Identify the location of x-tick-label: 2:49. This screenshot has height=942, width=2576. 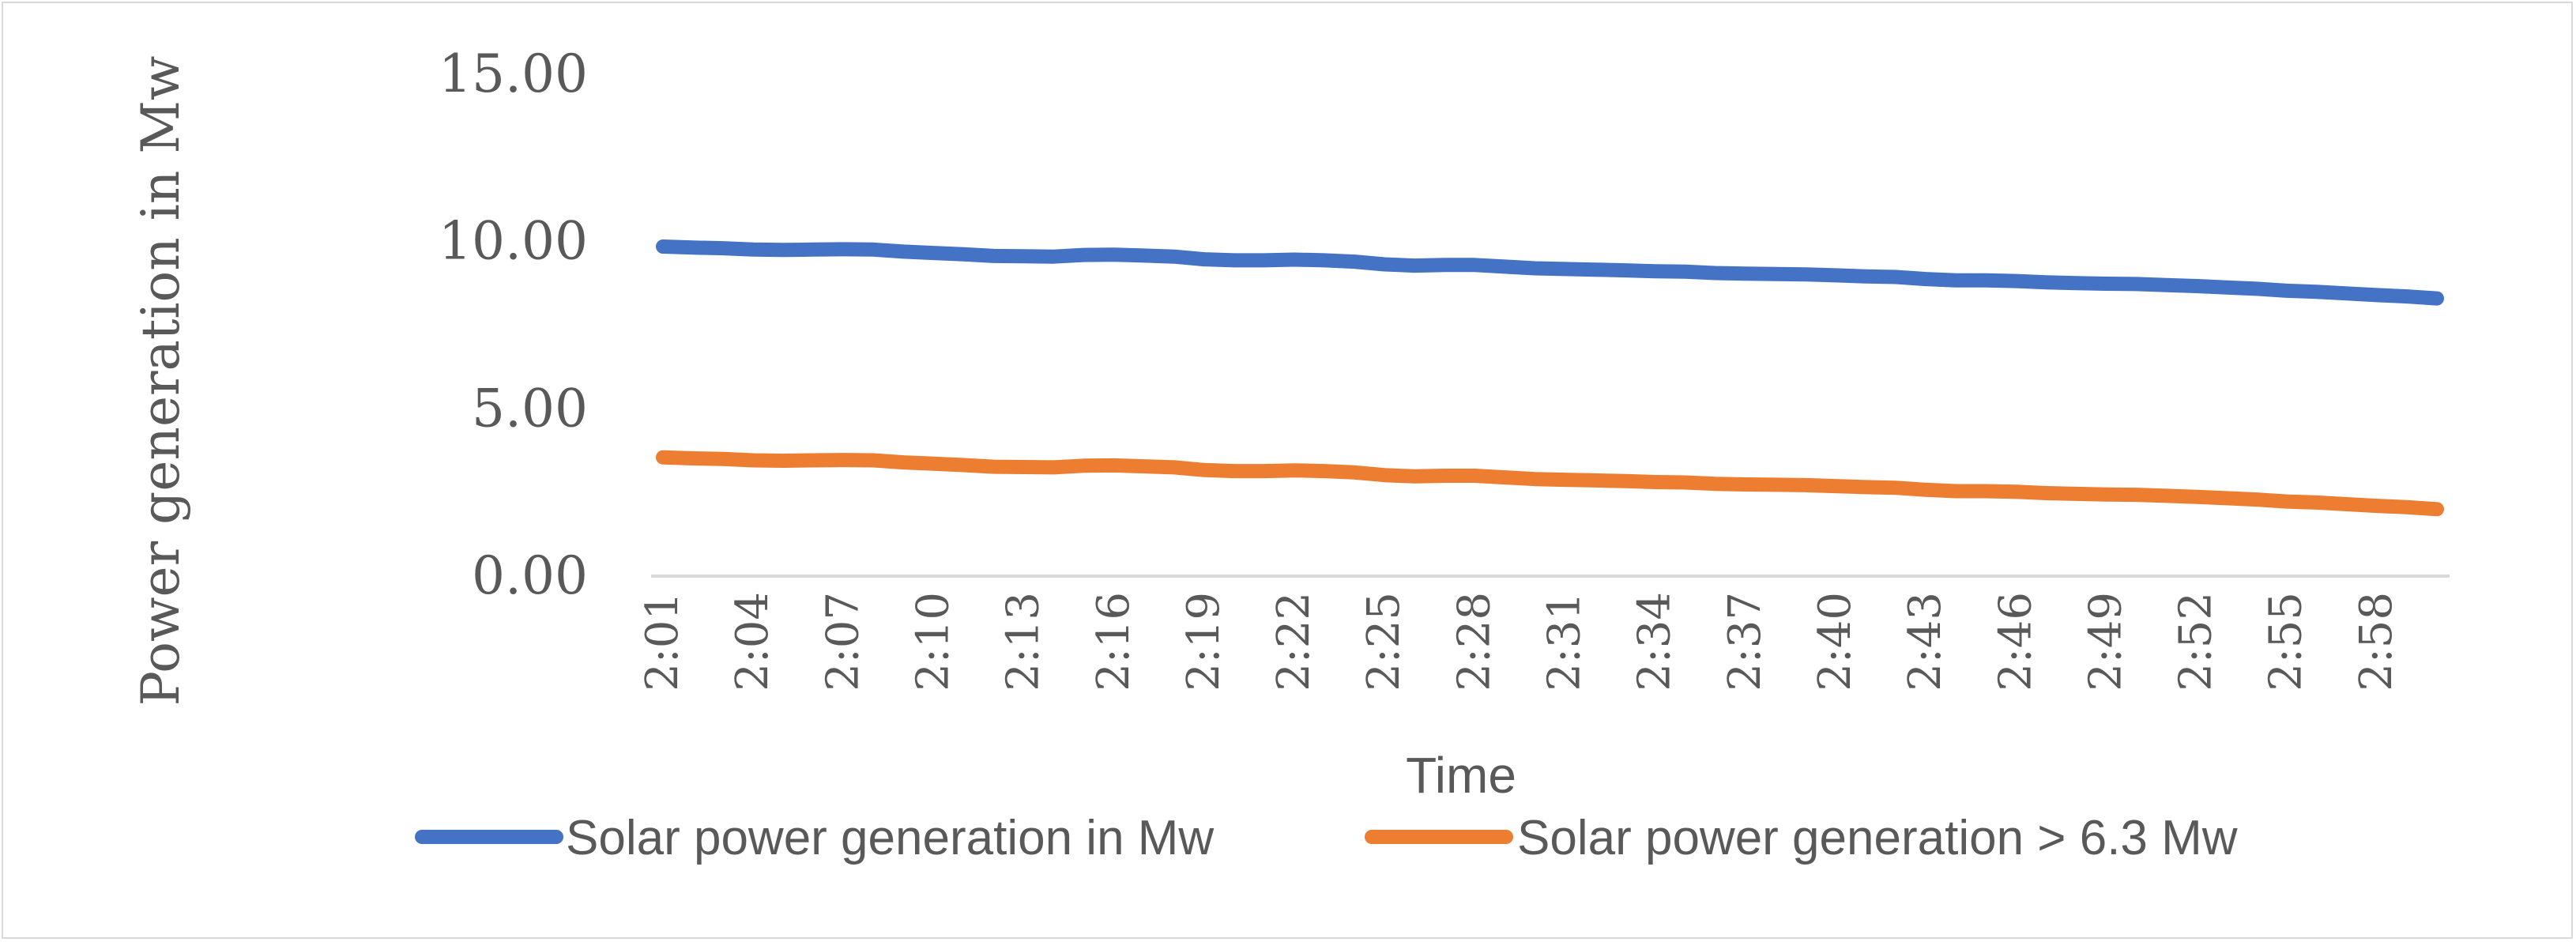
(2105, 641).